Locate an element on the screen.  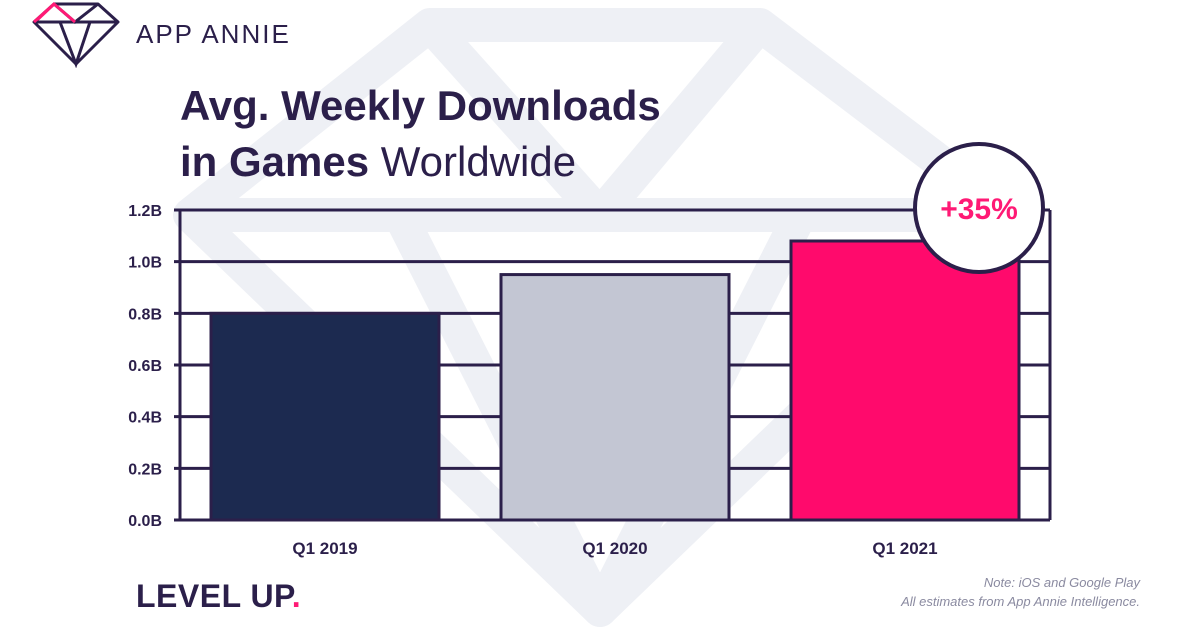
note-line-1: Note: iOS and Google Play is located at coordinates (1061, 582).